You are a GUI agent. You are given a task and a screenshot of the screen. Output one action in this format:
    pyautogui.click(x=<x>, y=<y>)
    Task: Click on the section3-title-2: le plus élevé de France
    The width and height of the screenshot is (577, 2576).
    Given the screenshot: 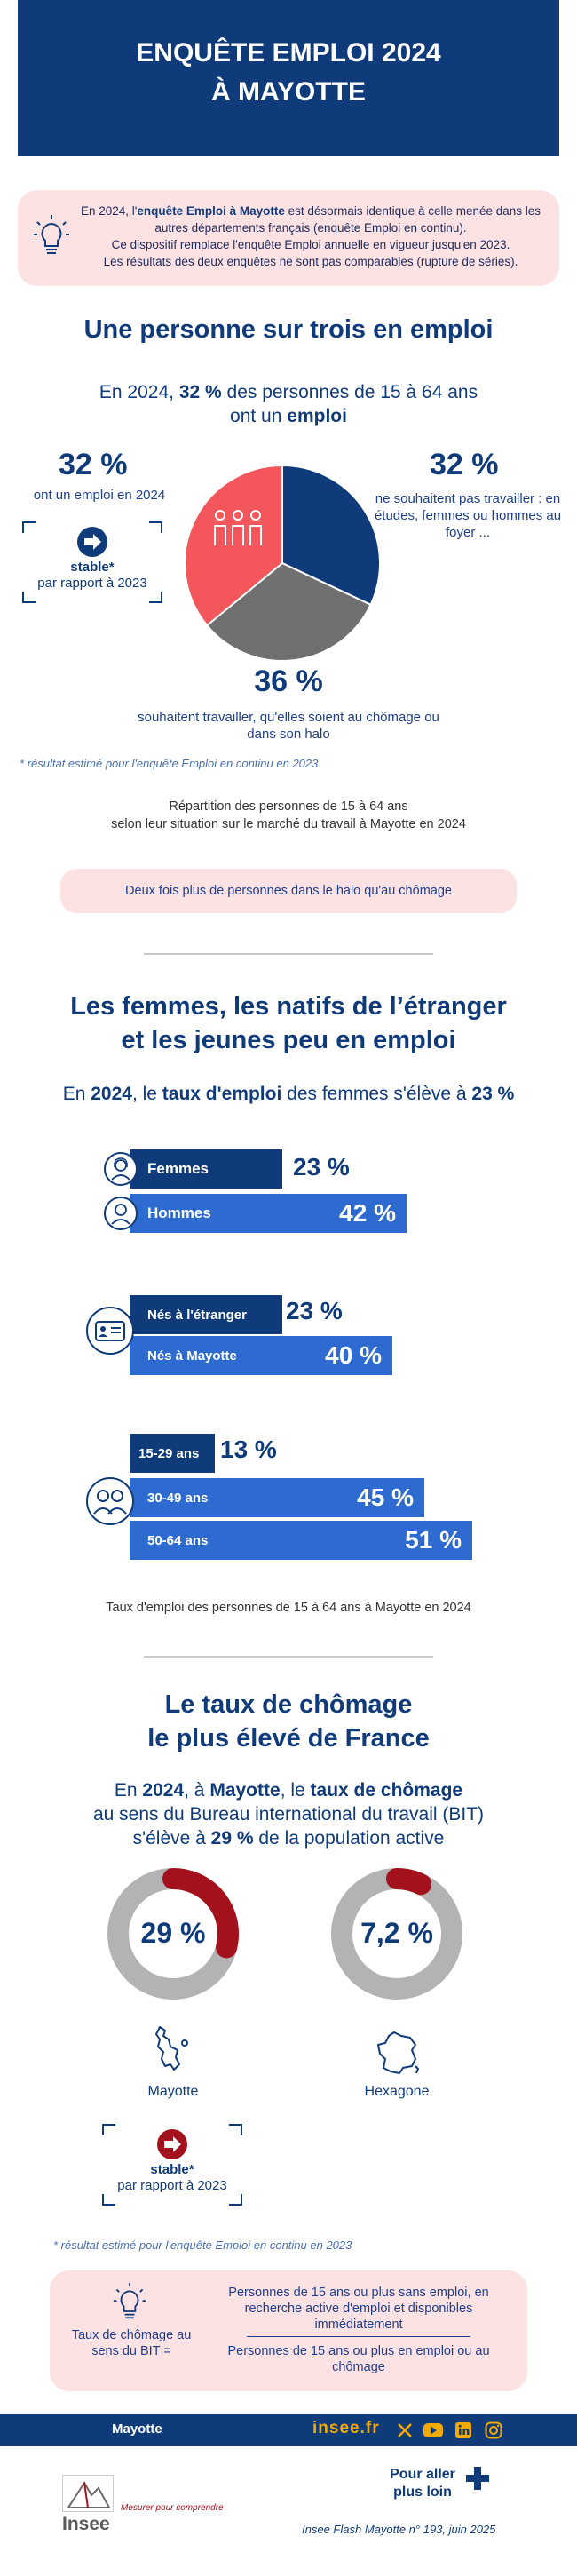 What is the action you would take?
    pyautogui.click(x=288, y=1738)
    